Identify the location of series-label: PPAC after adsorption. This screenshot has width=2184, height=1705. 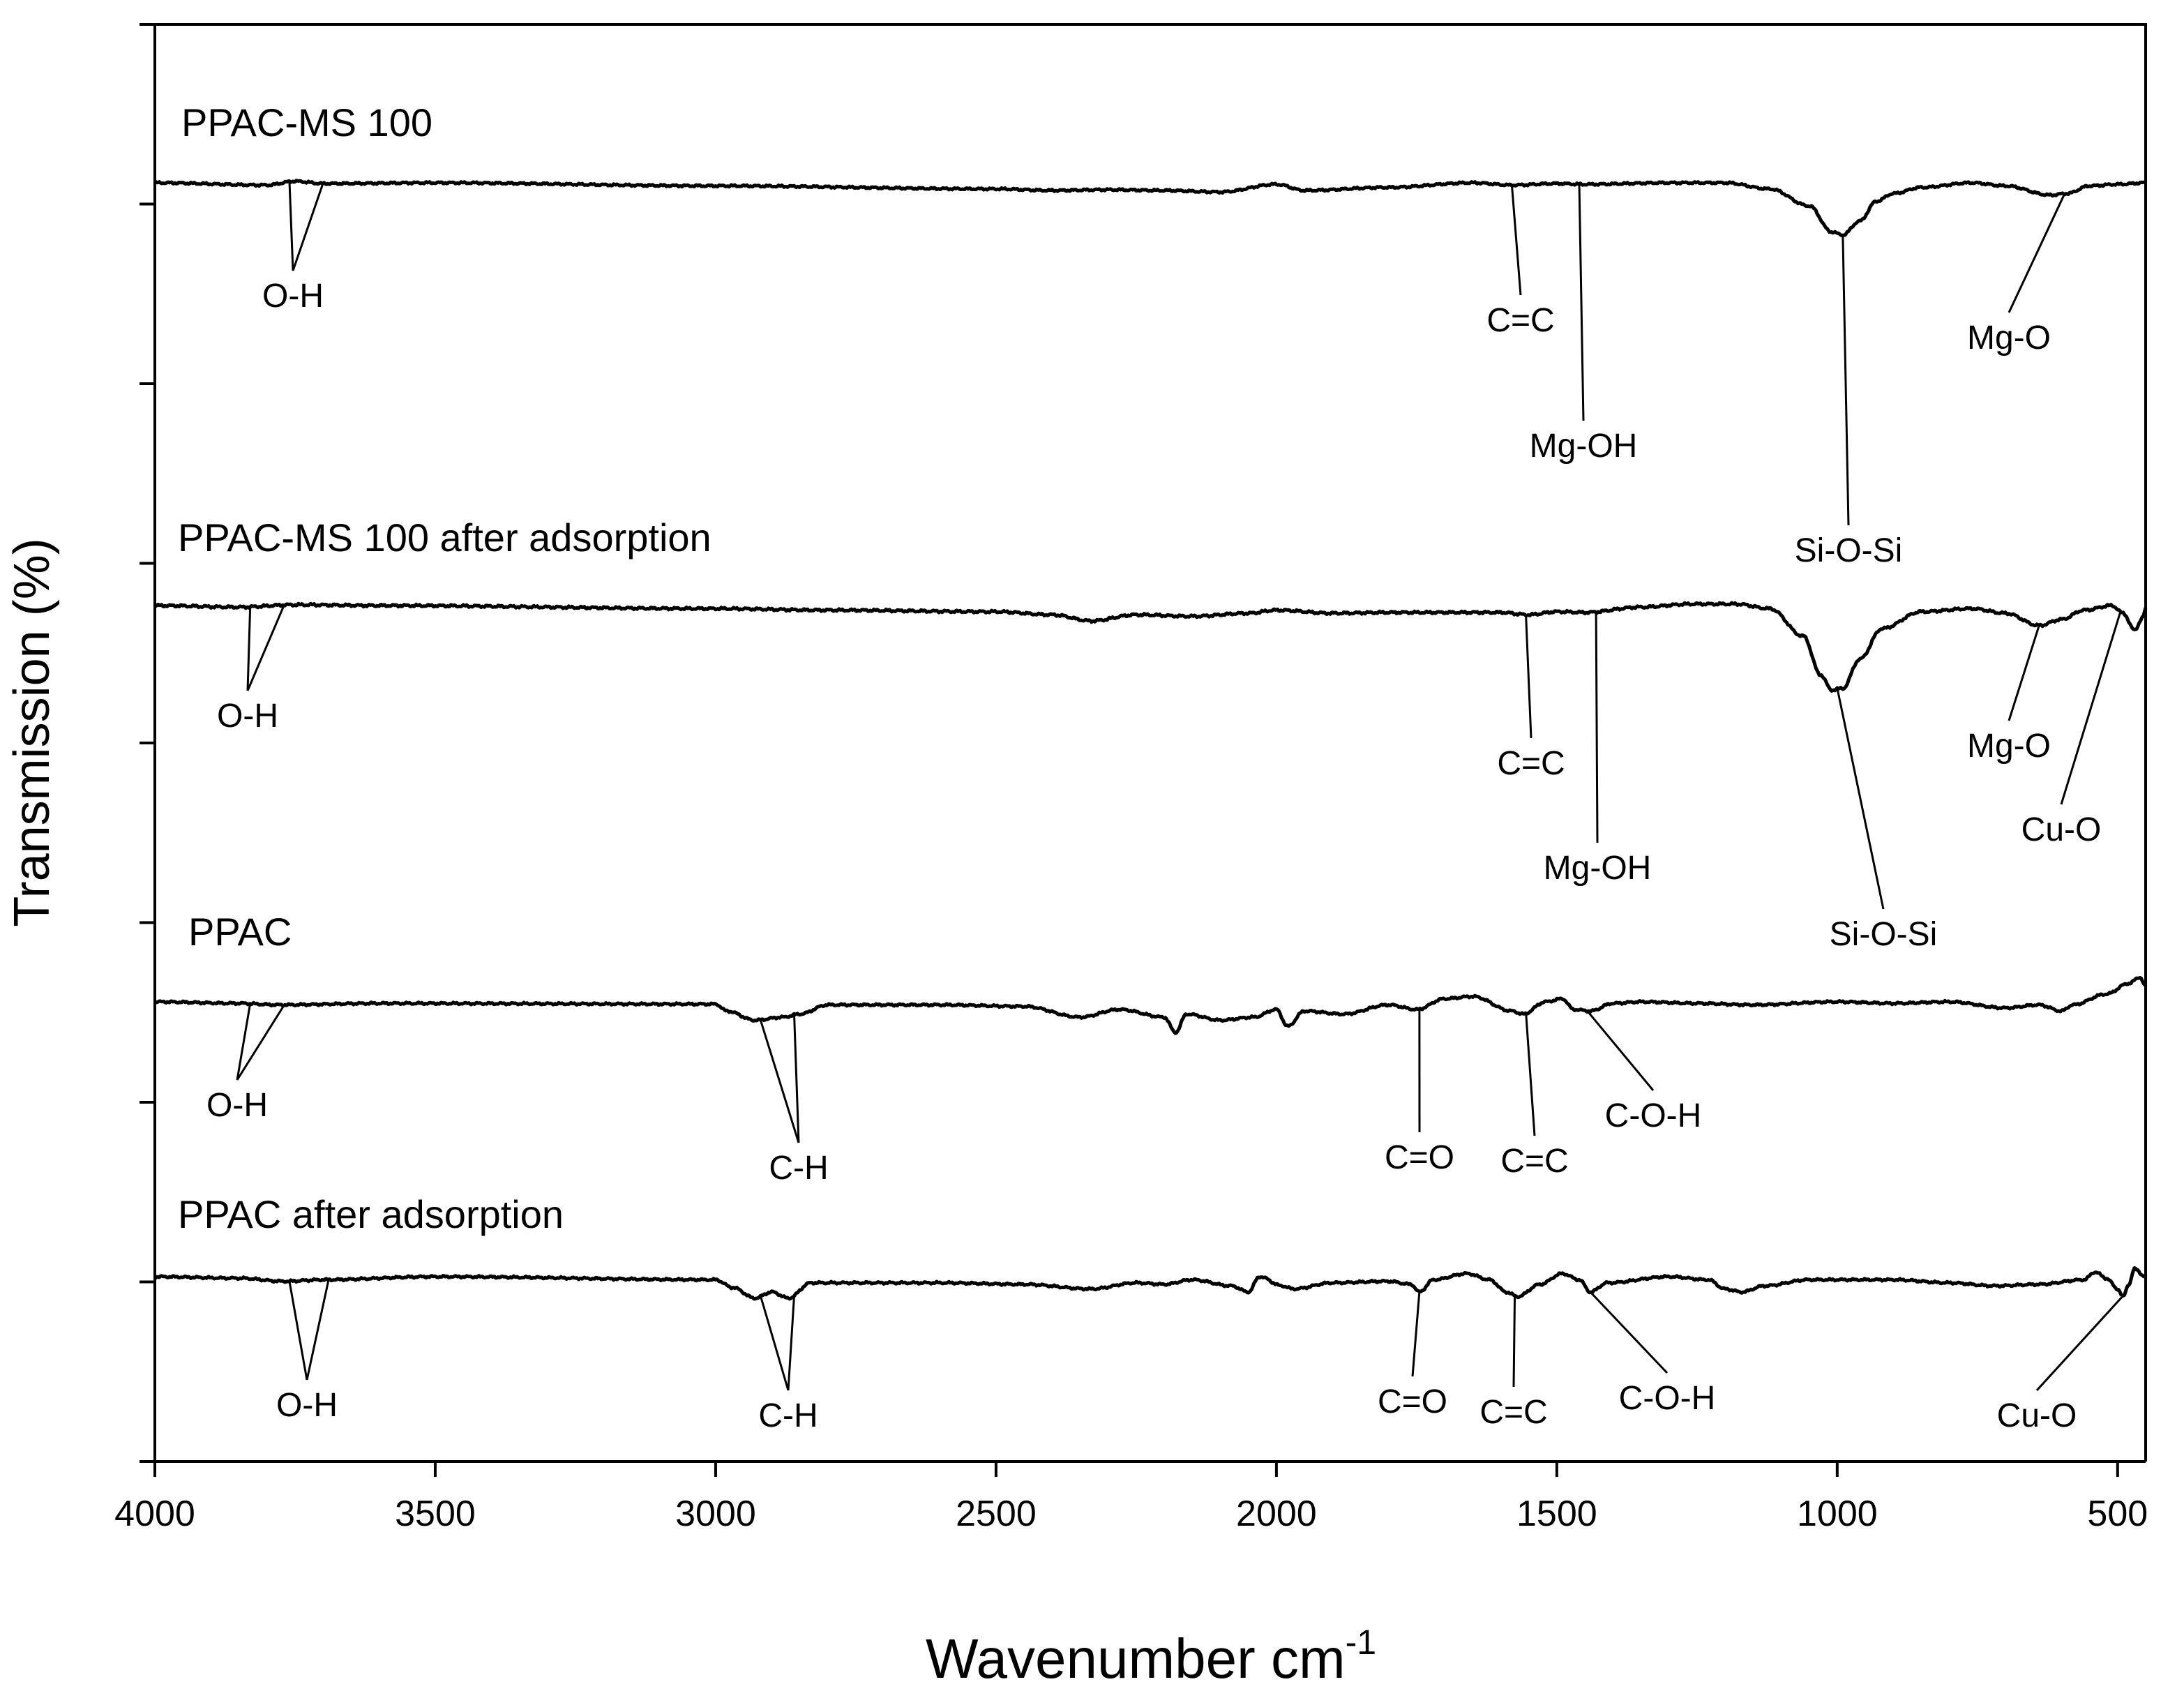
(371, 1214).